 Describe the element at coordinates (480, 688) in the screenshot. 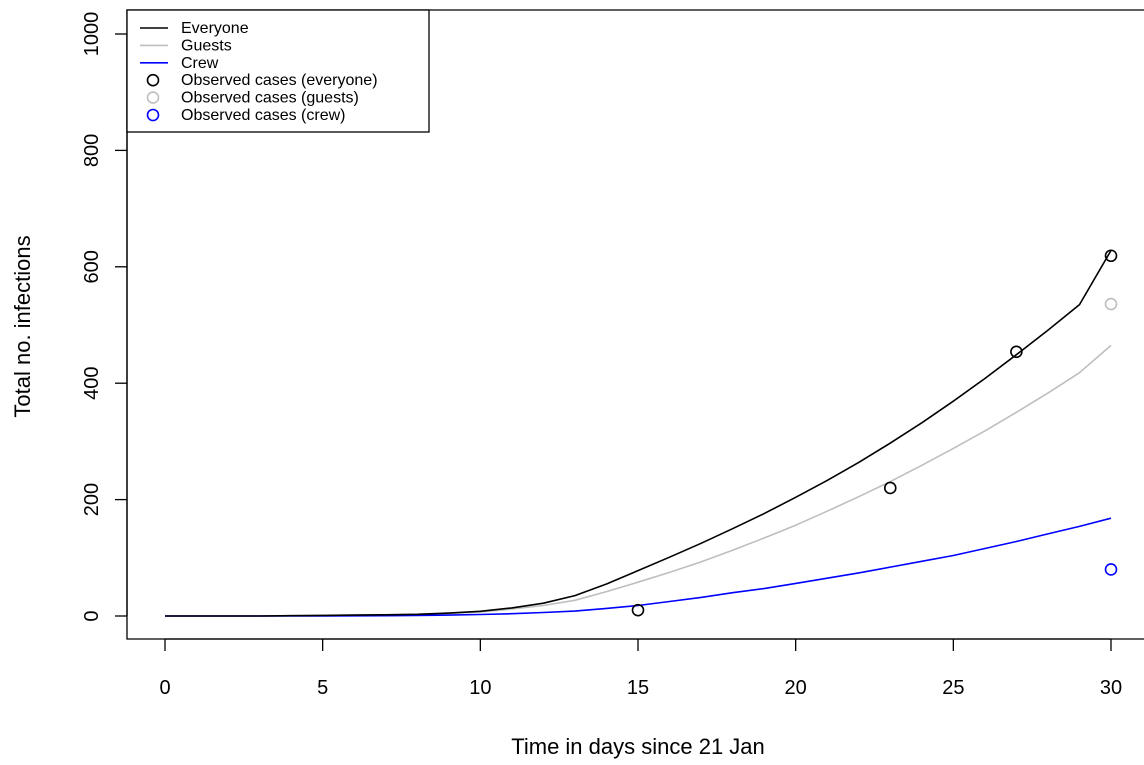

I see `x-tick-label: 10` at that location.